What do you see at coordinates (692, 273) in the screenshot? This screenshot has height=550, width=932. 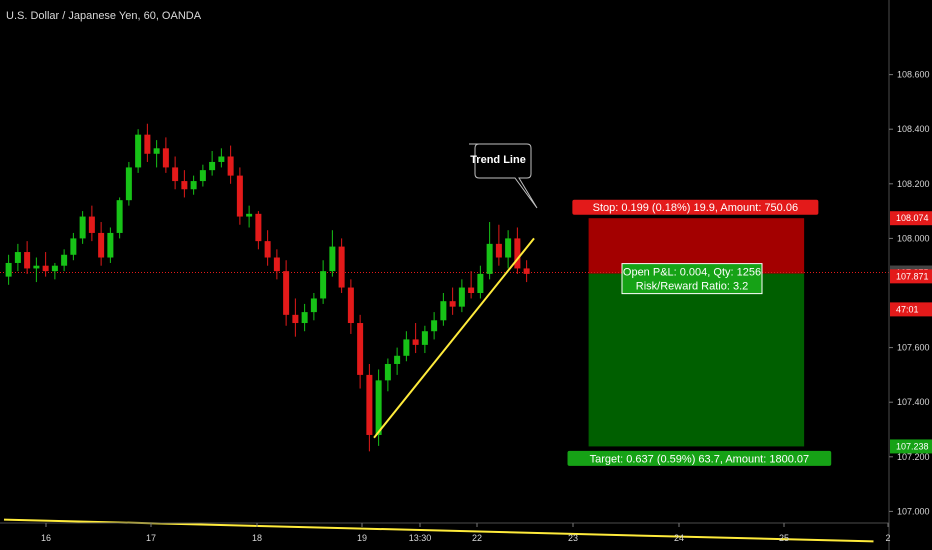 I see `pnl-text: Open P&L: 0.004, Qty: 1256` at bounding box center [692, 273].